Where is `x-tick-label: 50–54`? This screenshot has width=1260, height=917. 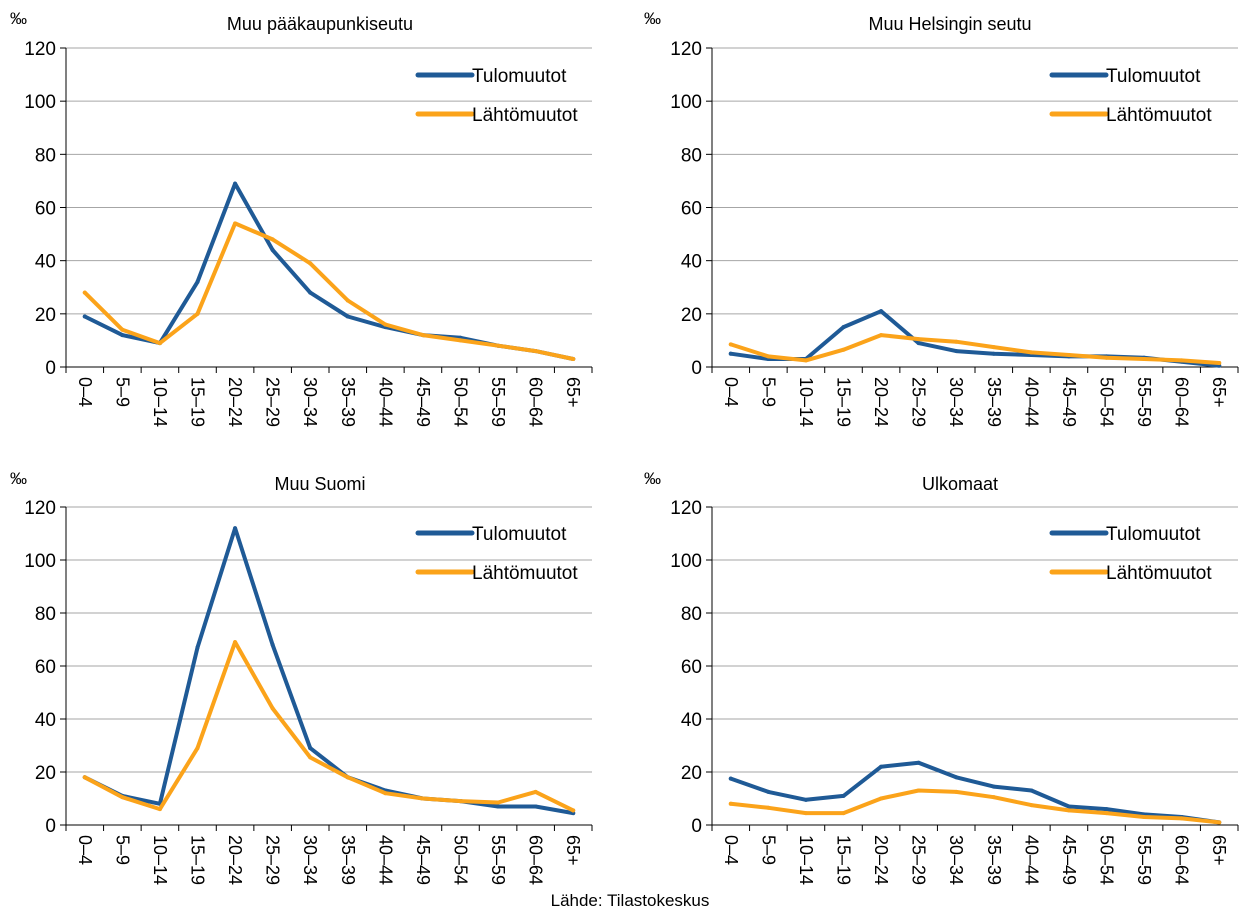
x-tick-label: 50–54 is located at coordinates (461, 402).